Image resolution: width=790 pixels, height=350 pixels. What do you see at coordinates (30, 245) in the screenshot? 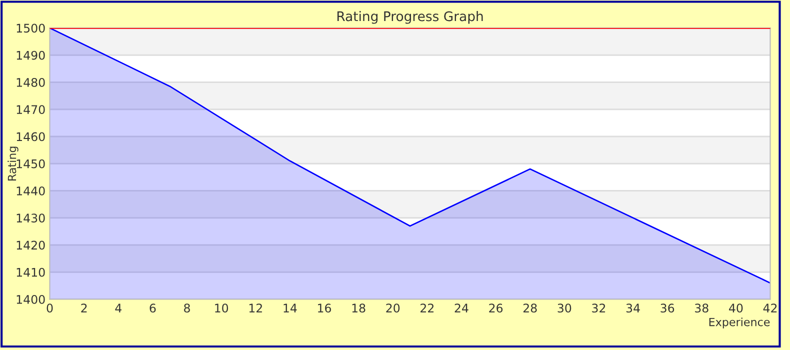
I see `y-tick-label: 1420` at bounding box center [30, 245].